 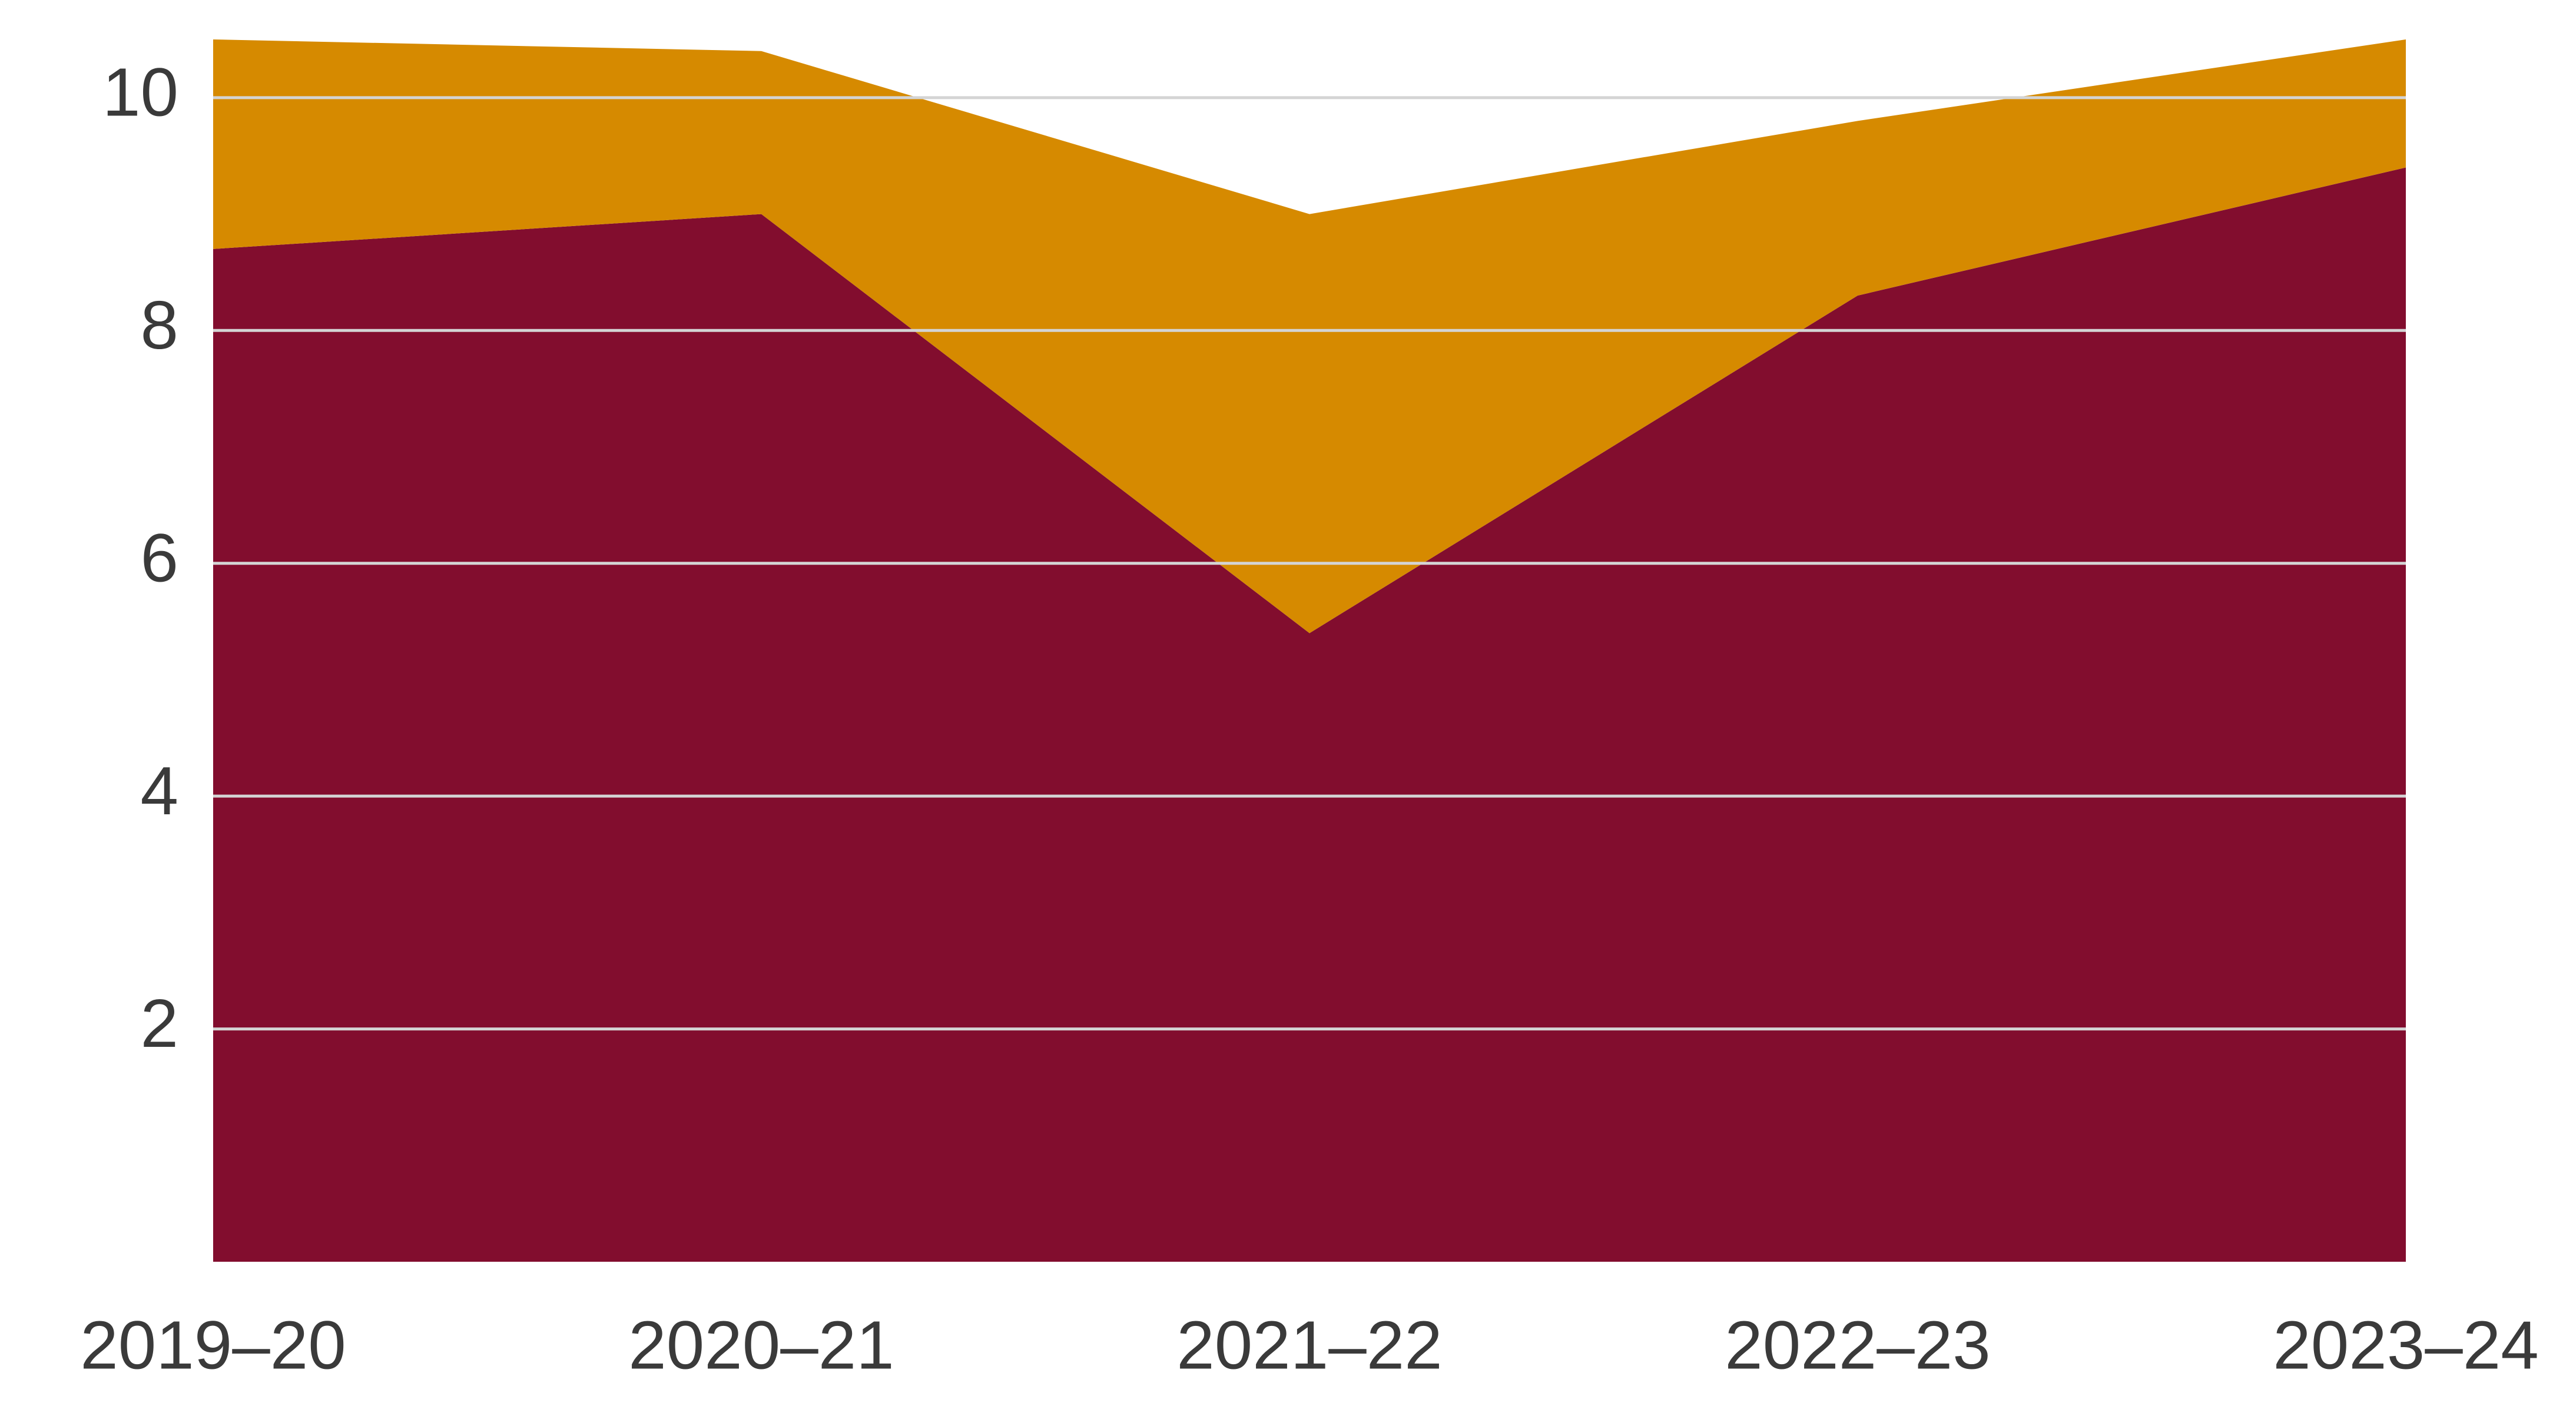 I want to click on y-tick-label: 10, so click(x=140, y=92).